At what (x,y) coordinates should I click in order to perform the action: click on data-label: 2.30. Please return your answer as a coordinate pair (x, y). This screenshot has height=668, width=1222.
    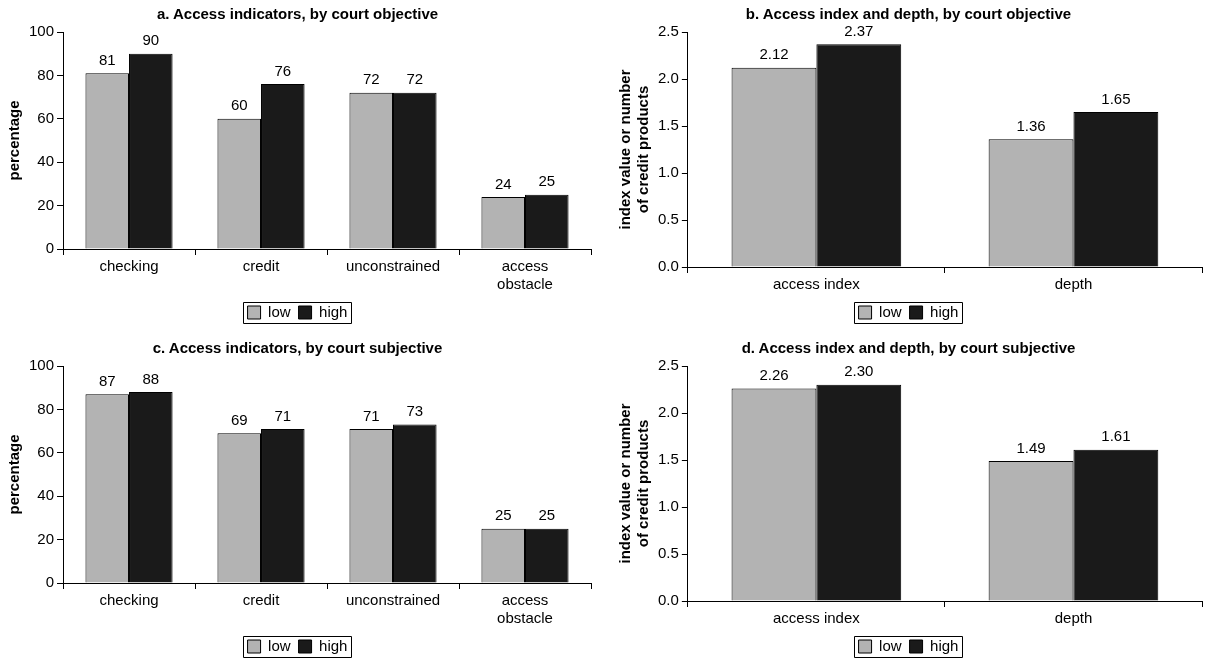
    Looking at the image, I should click on (859, 371).